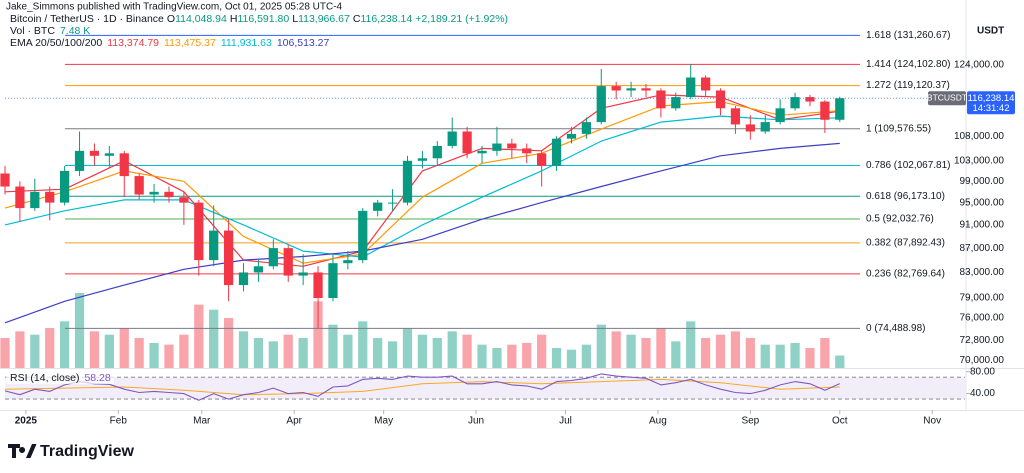 This screenshot has height=473, width=1024. What do you see at coordinates (234, 19) in the screenshot?
I see `ohlc-key: H` at bounding box center [234, 19].